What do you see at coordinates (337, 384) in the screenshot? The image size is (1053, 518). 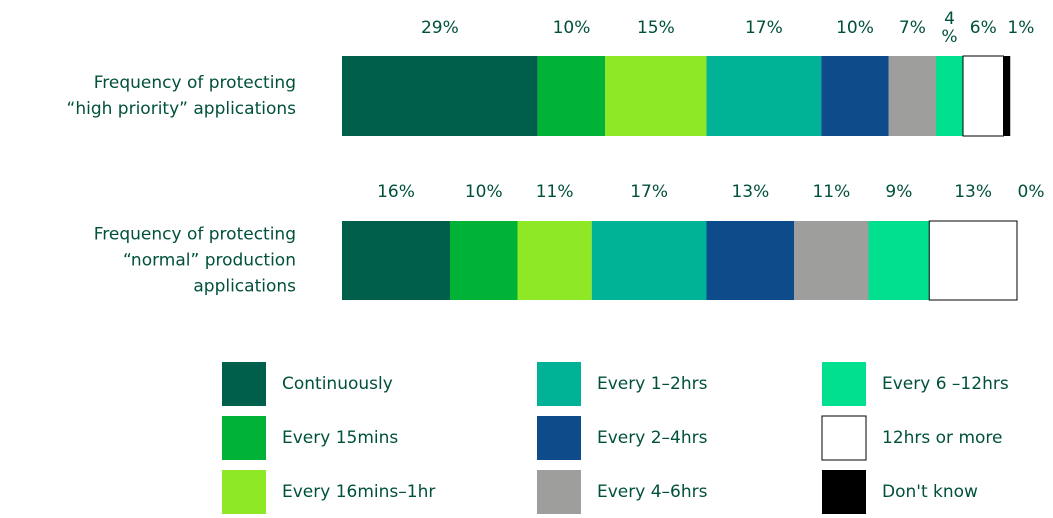 I see `legend-label: Continuously` at bounding box center [337, 384].